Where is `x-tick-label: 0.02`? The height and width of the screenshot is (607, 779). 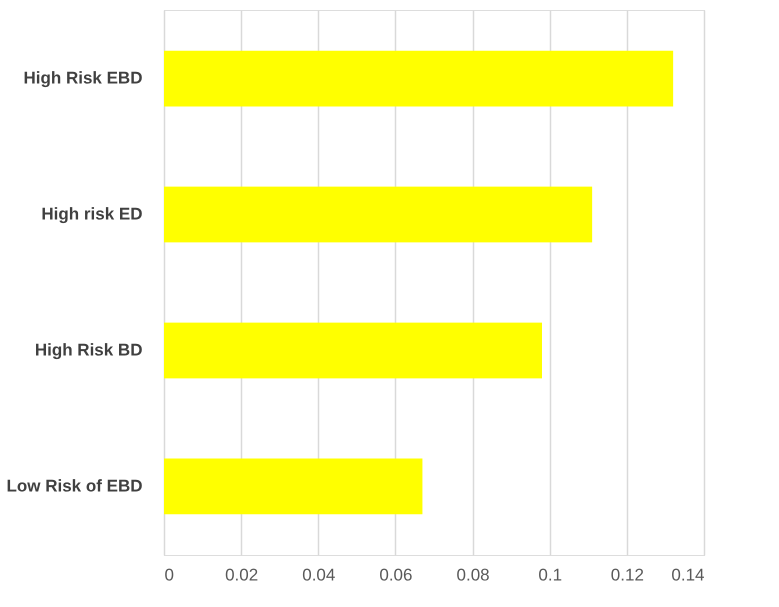 x-tick-label: 0.02 is located at coordinates (241, 575).